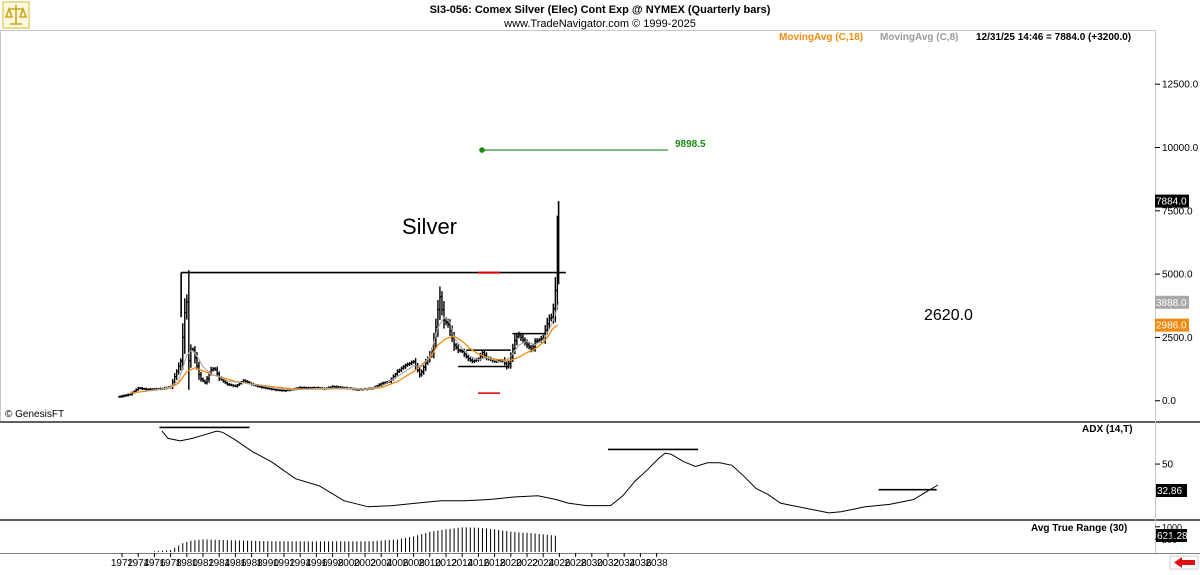  What do you see at coordinates (430, 563) in the screenshot?
I see `x-axis-tick-label: 2010` at bounding box center [430, 563].